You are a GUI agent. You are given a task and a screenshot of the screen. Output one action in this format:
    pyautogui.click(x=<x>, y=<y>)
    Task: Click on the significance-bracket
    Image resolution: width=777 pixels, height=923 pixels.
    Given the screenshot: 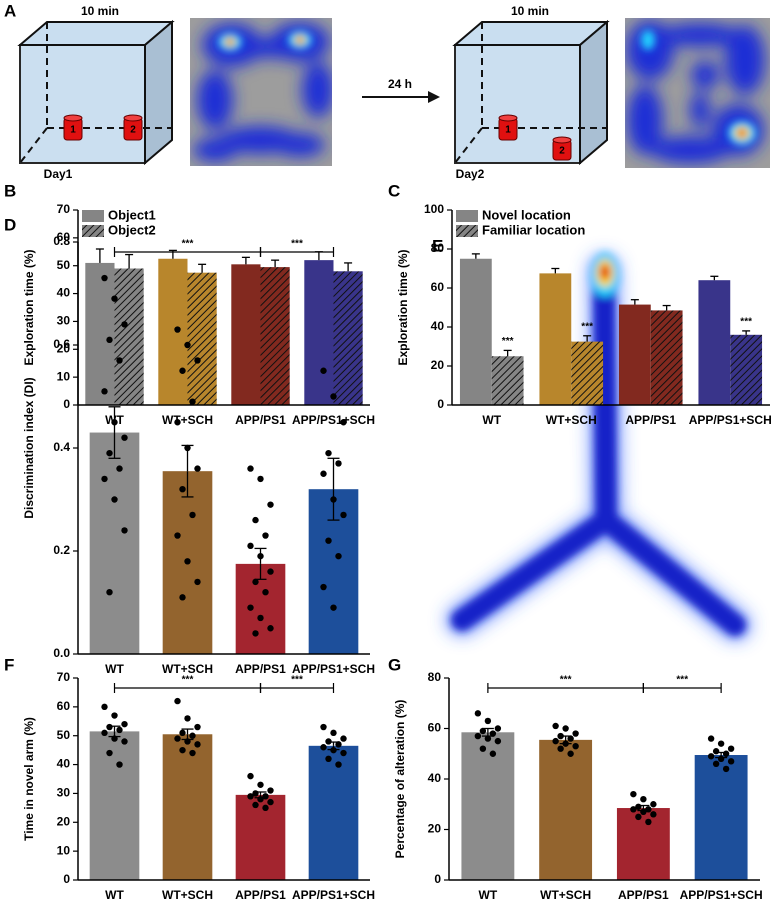 What is the action you would take?
    pyautogui.click(x=297, y=252)
    